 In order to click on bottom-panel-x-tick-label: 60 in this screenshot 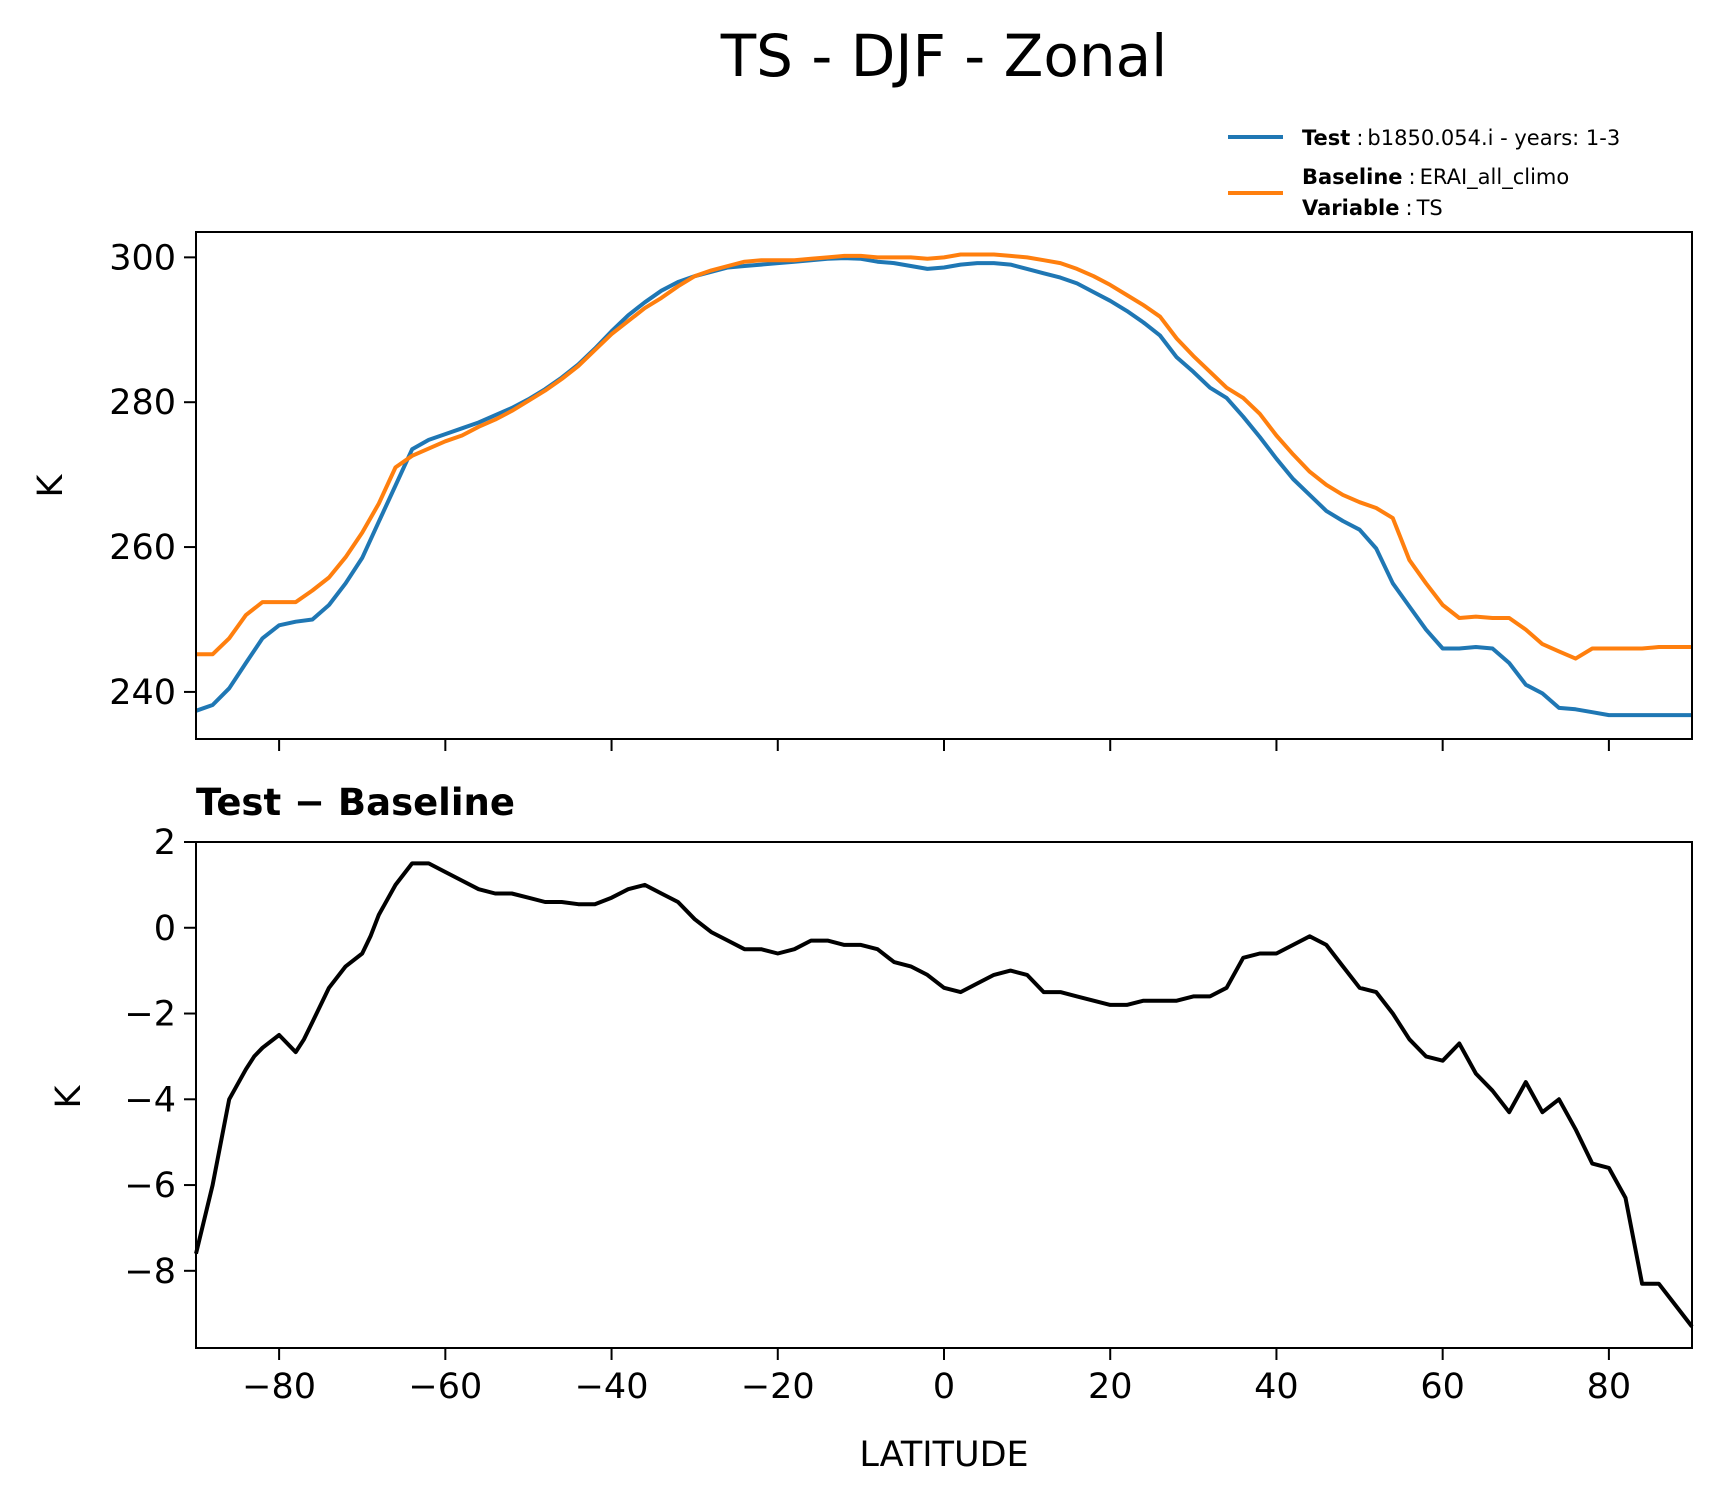, I will do `click(1442, 1387)`.